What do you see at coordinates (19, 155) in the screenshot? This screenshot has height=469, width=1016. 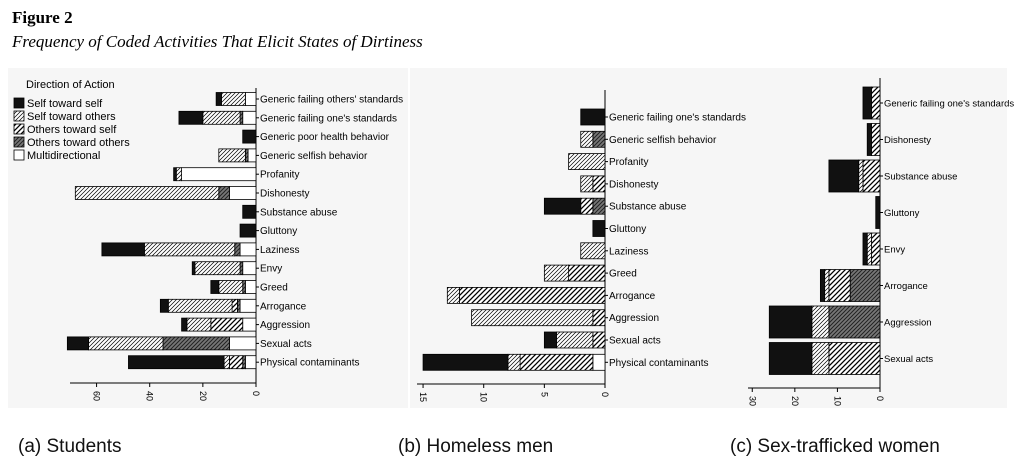 I see `legend-swatch-multi` at bounding box center [19, 155].